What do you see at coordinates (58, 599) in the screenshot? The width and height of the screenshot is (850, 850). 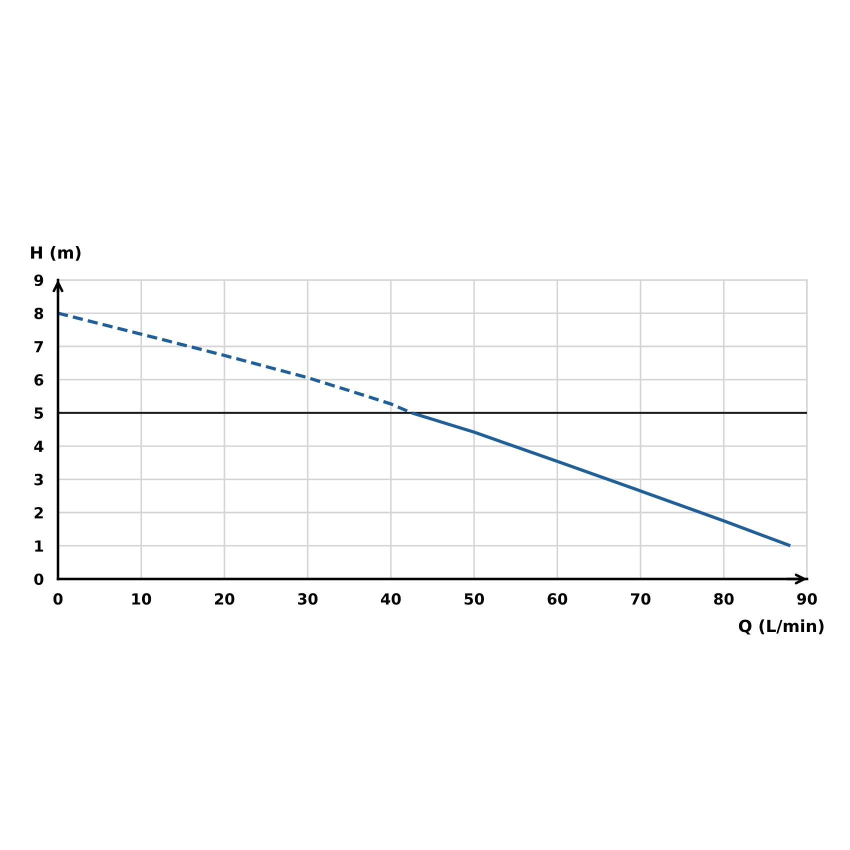 I see `x-tick-label: 0` at bounding box center [58, 599].